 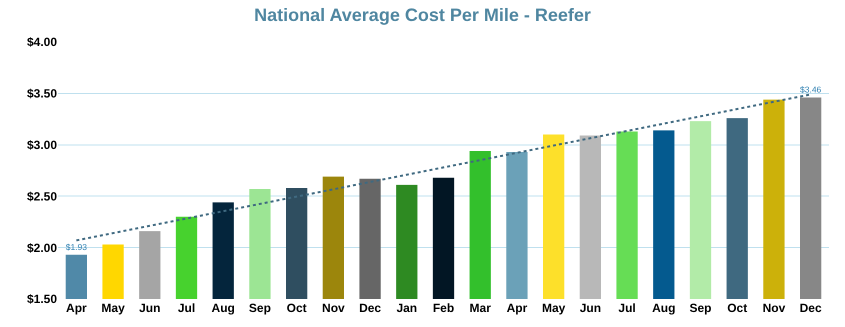 I want to click on x-tick-label: Feb, so click(x=443, y=308).